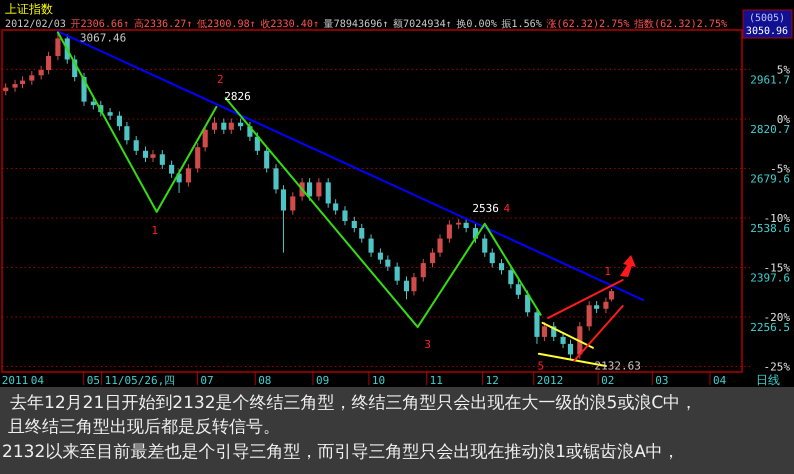 The width and height of the screenshot is (794, 474). What do you see at coordinates (226, 24) in the screenshot?
I see `annotation: 低2300.98↑` at bounding box center [226, 24].